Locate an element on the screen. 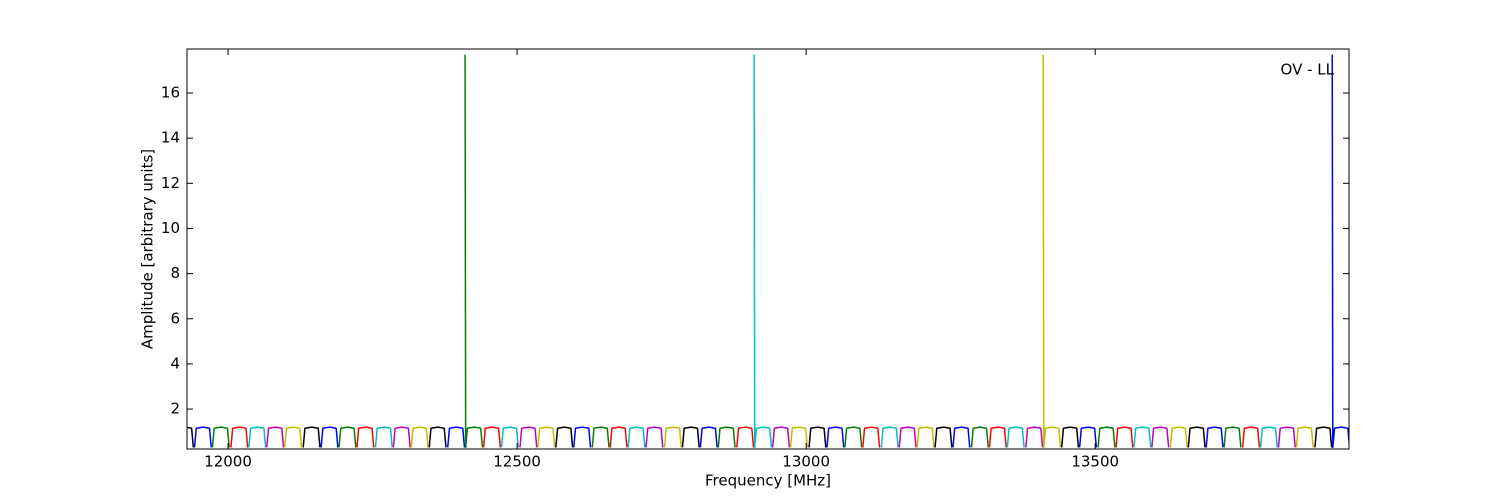  y-tick-label: 4 is located at coordinates (175, 363).